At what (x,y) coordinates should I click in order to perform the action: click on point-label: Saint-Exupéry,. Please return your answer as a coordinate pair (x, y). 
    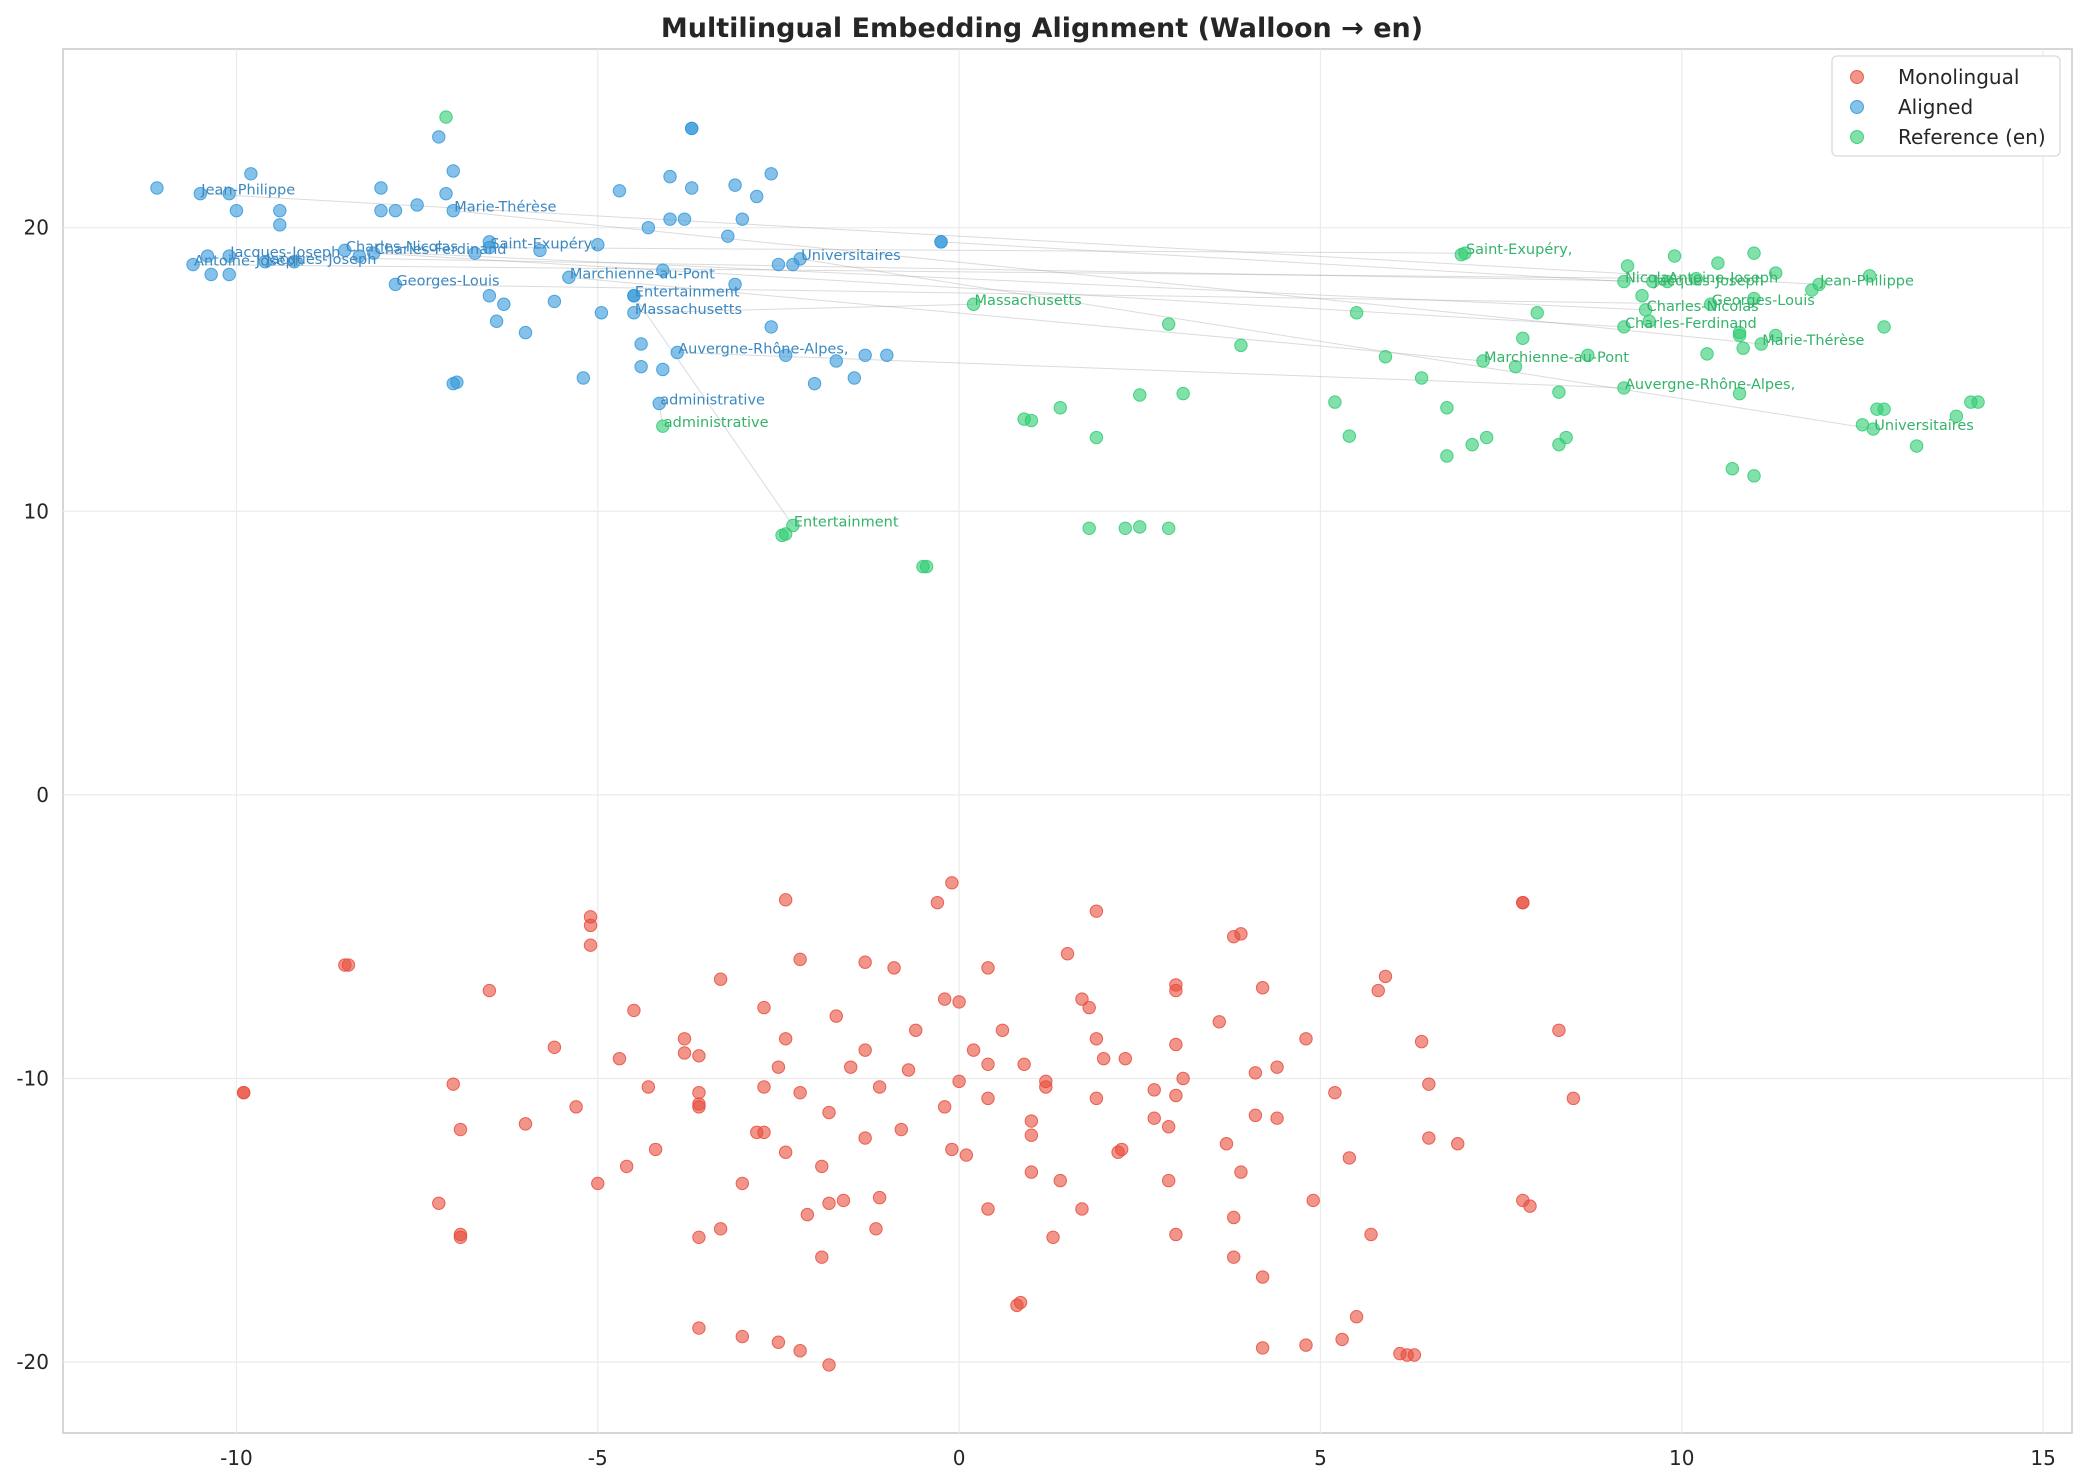
    Looking at the image, I should click on (543, 245).